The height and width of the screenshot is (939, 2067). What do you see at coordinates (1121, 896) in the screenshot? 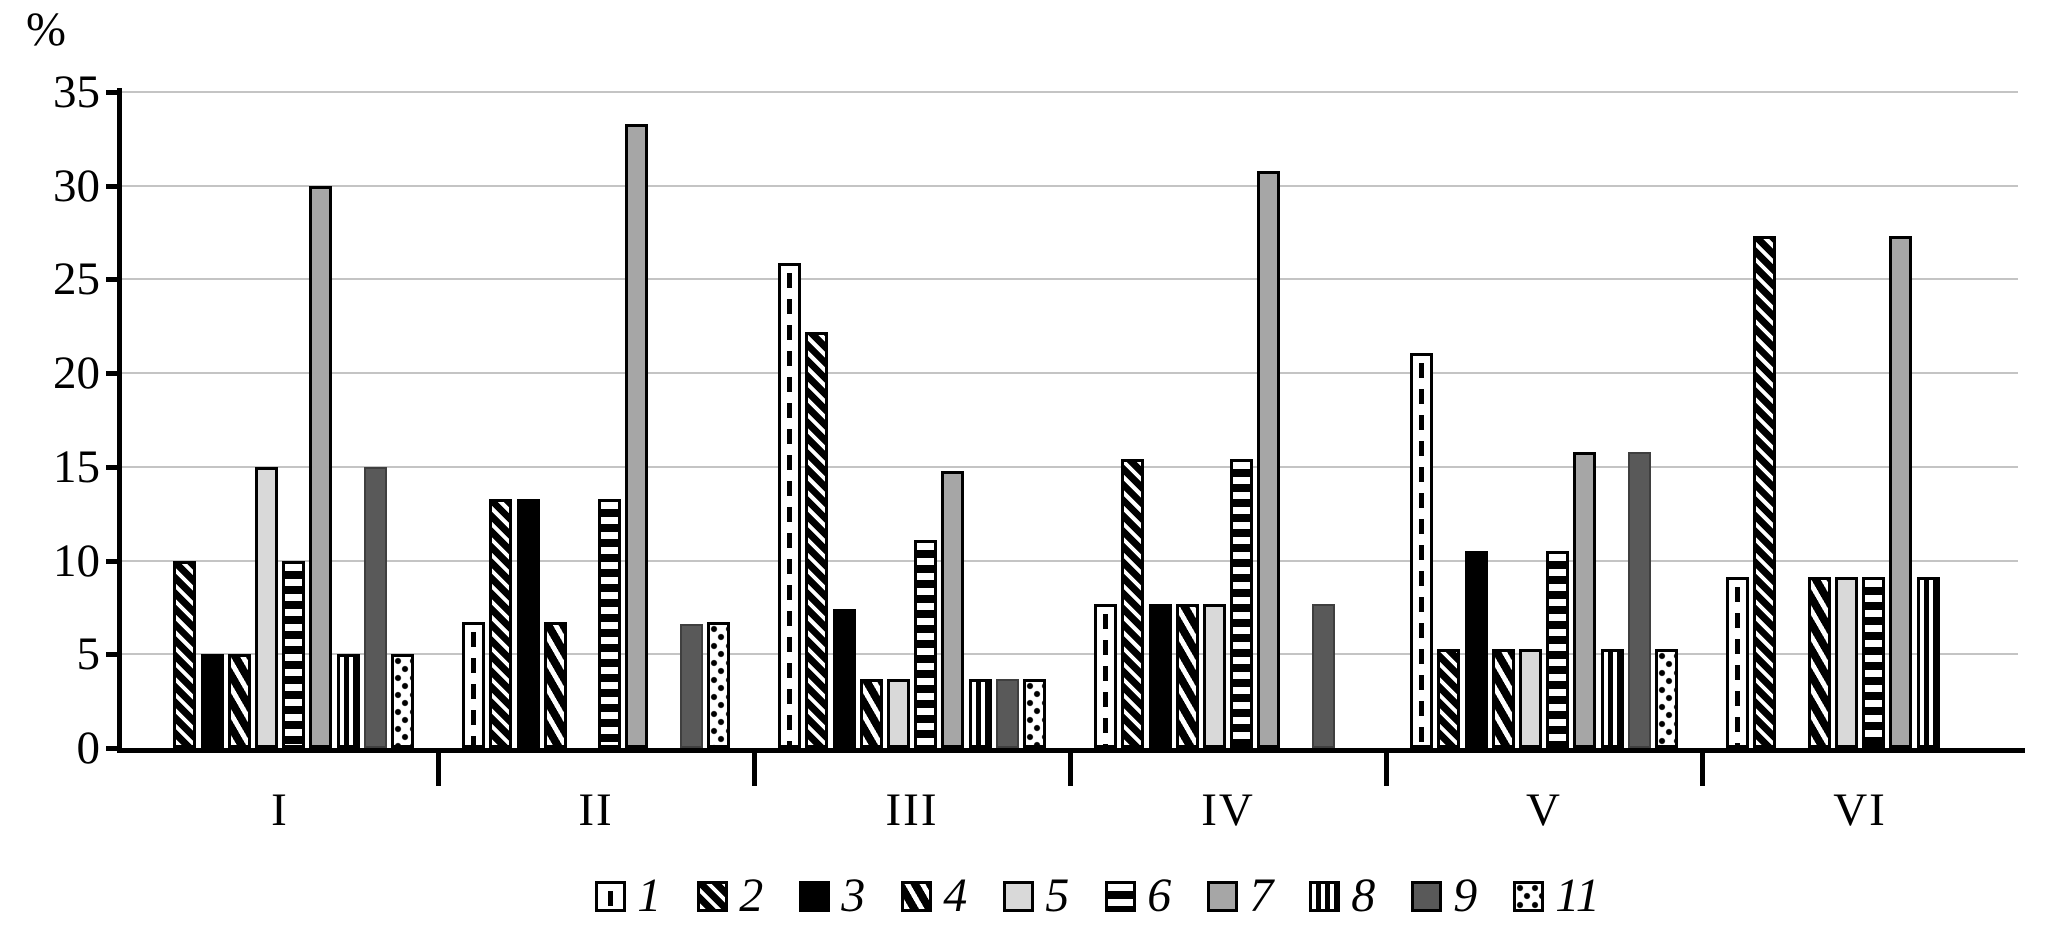
I see `legend-swatch-horizontal-stripes-icon` at bounding box center [1121, 896].